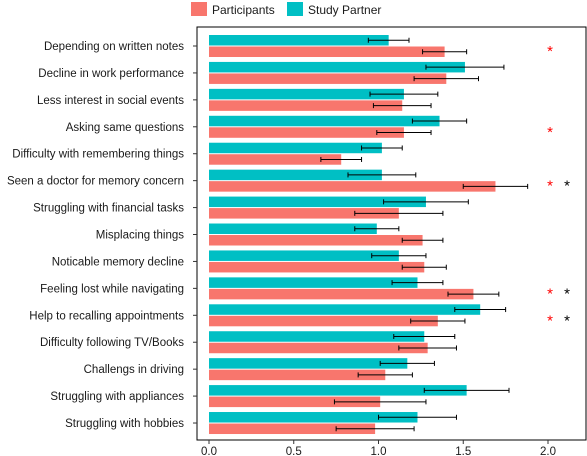 The image size is (587, 456). I want to click on category-row: Difficulty following TV/Books, so click(118, 343).